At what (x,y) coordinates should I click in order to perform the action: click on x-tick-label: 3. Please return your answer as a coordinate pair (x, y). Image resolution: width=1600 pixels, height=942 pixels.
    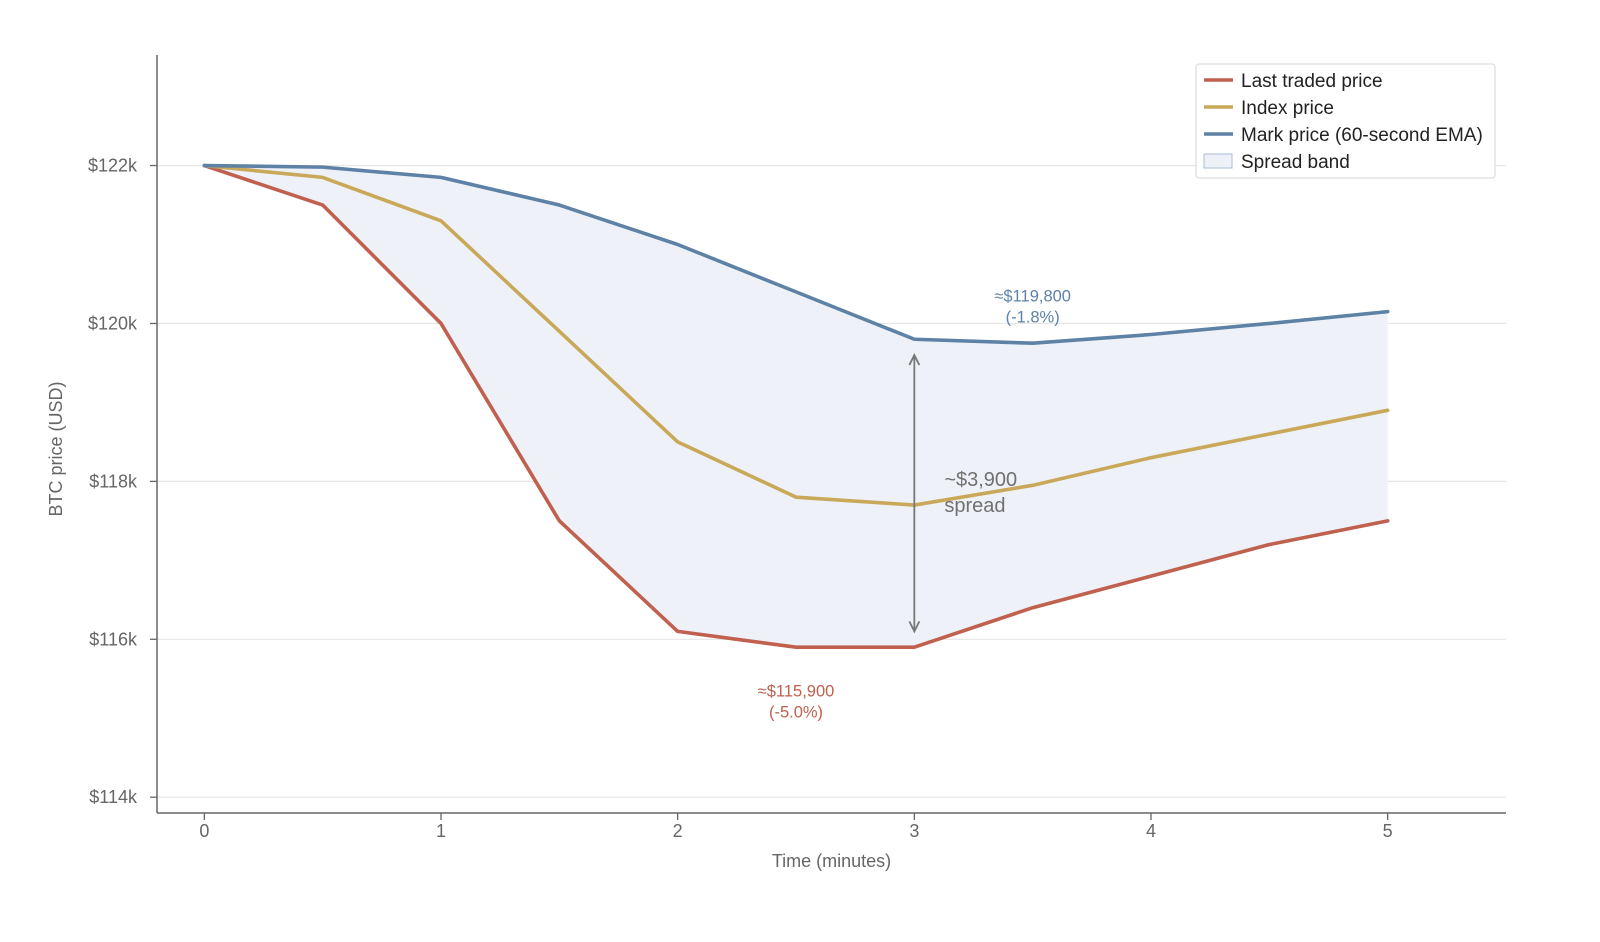
    Looking at the image, I should click on (914, 831).